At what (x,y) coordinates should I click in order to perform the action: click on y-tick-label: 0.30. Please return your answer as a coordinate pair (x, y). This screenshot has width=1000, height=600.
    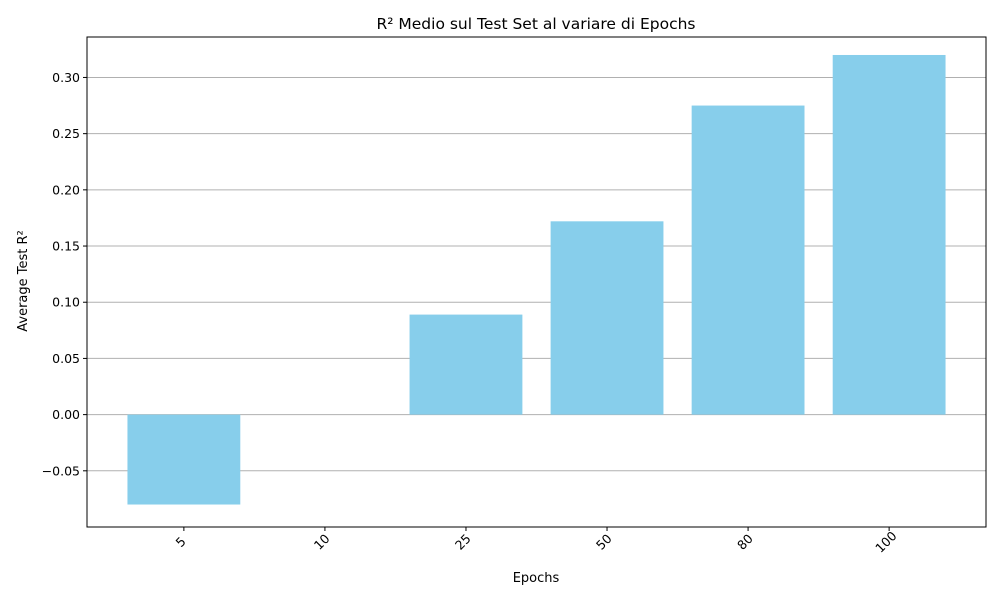
    Looking at the image, I should click on (66, 77).